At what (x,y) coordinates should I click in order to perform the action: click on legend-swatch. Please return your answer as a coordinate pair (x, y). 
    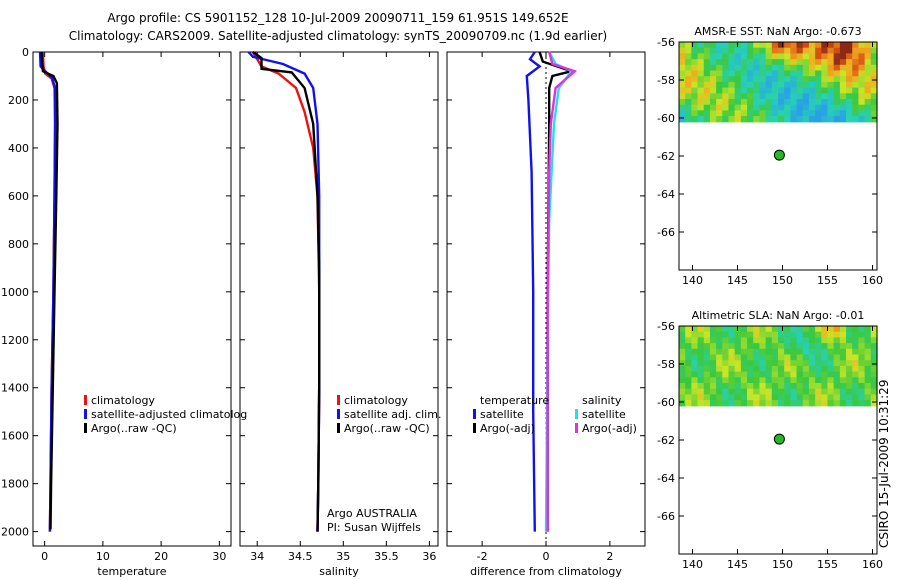
    Looking at the image, I should click on (85, 428).